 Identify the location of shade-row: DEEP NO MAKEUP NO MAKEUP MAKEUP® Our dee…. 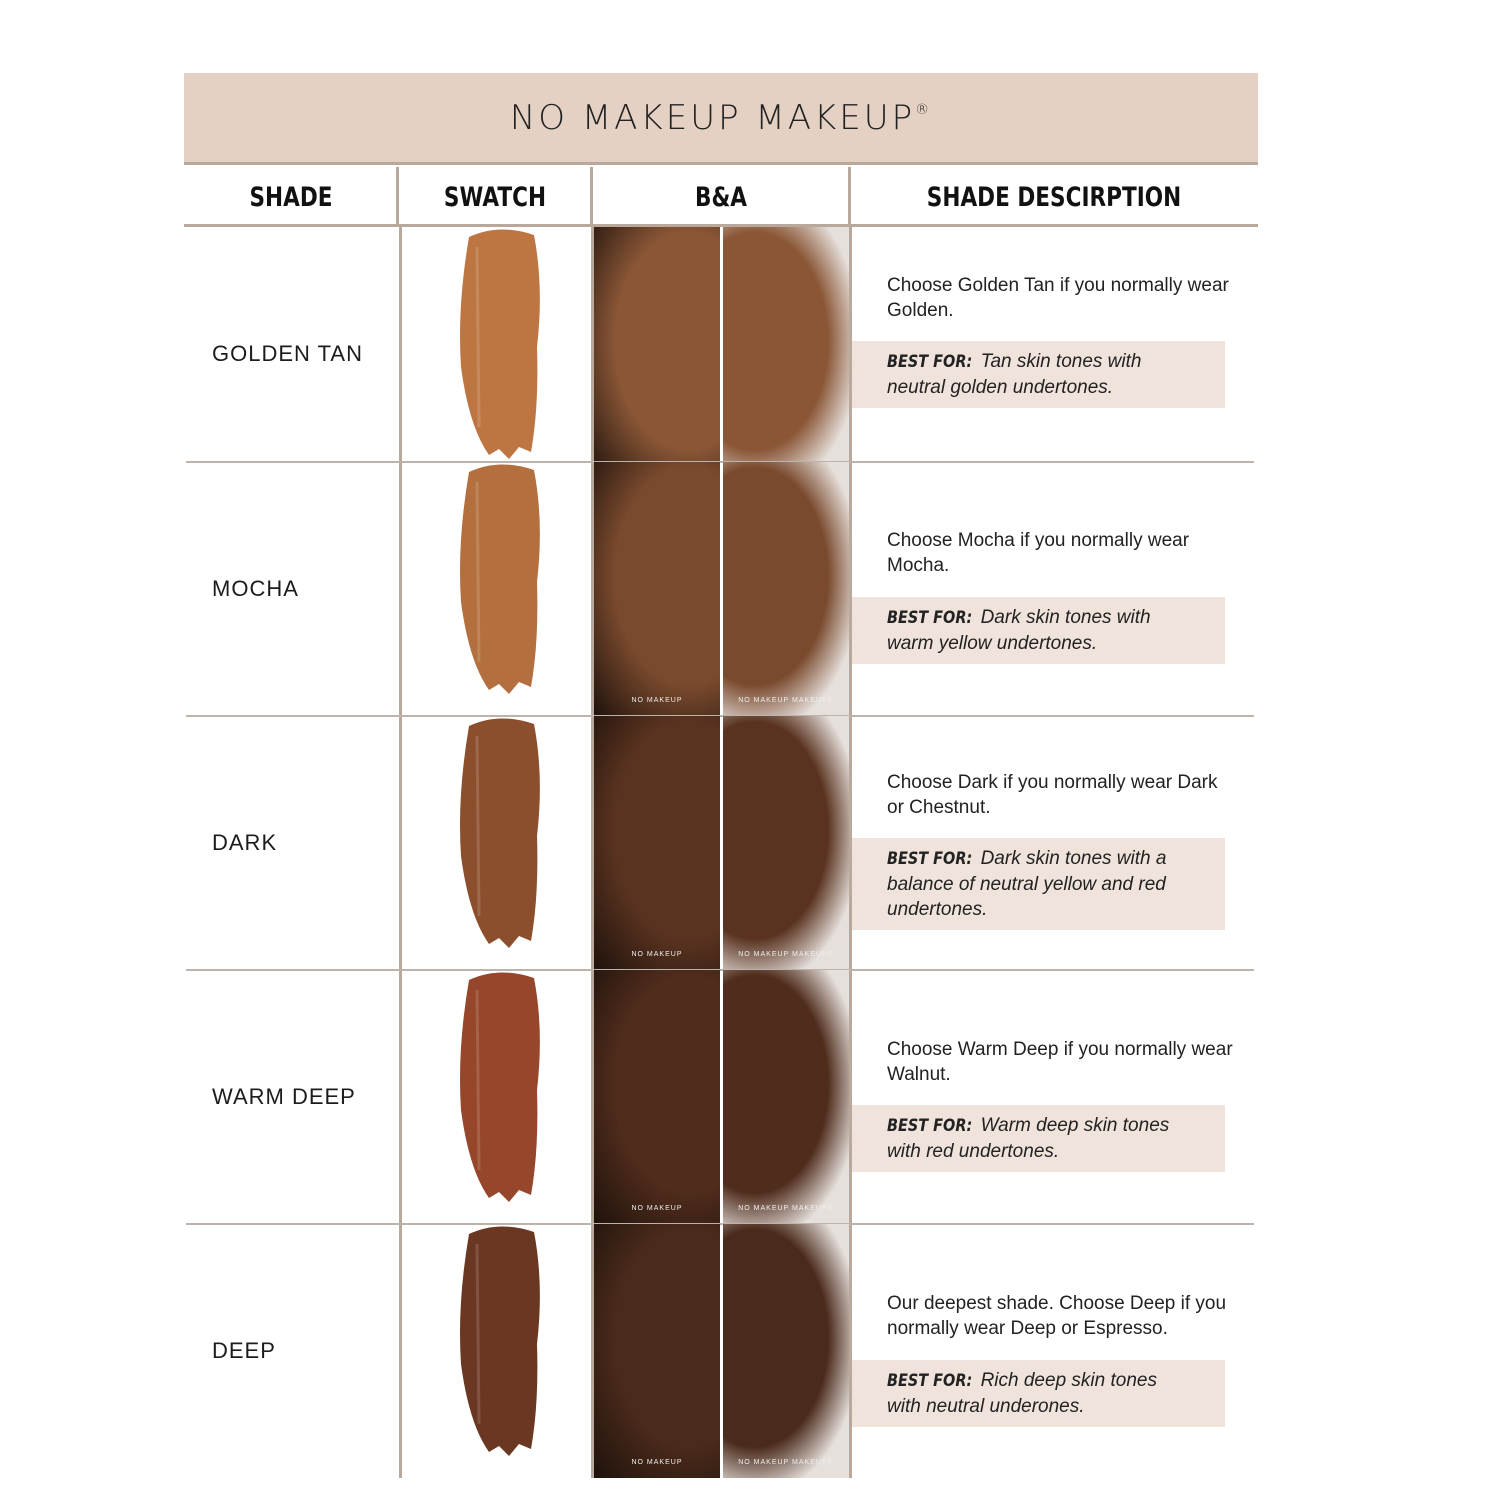
(721, 1351).